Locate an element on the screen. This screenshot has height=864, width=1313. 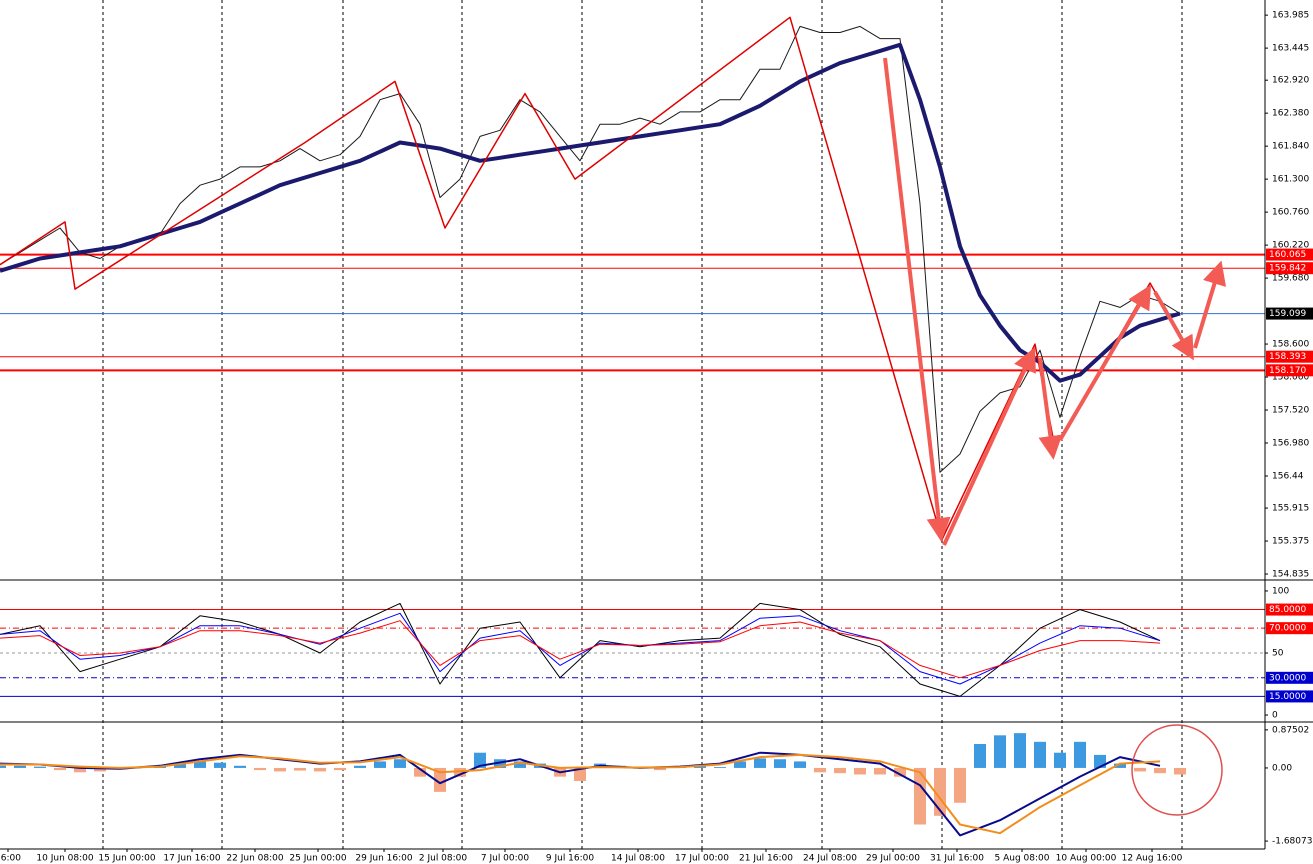
x-tick-label: 21 Jul 16:00 is located at coordinates (766, 859).